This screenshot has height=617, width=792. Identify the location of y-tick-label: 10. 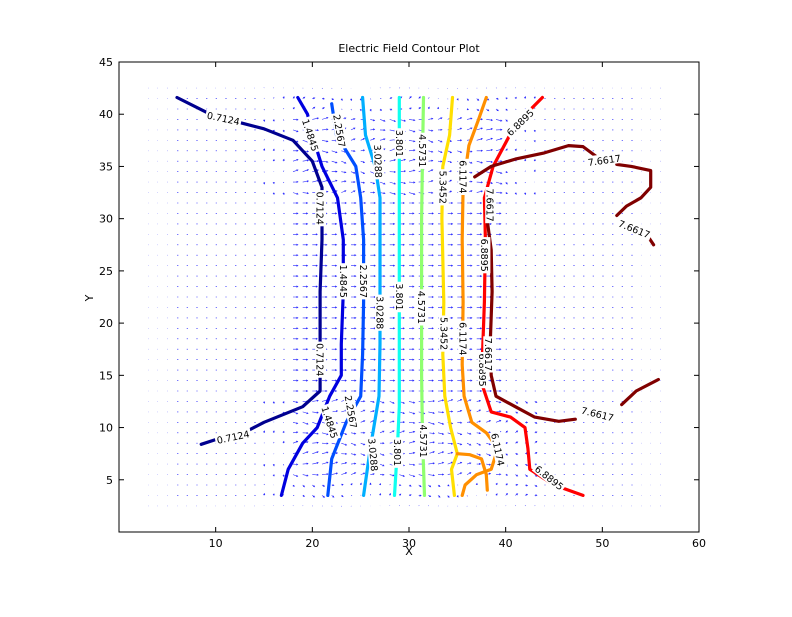
(106, 428).